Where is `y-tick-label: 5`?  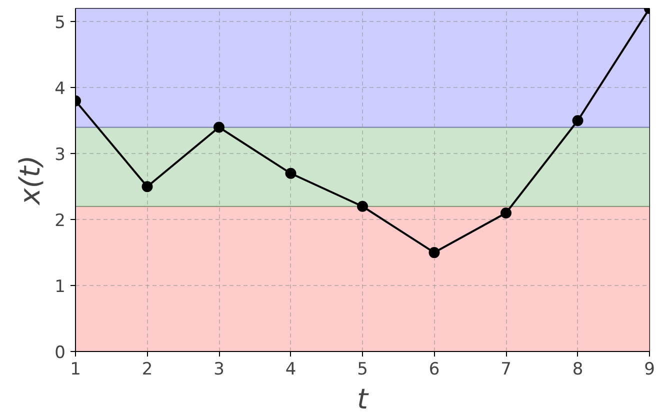
y-tick-label: 5 is located at coordinates (60, 23).